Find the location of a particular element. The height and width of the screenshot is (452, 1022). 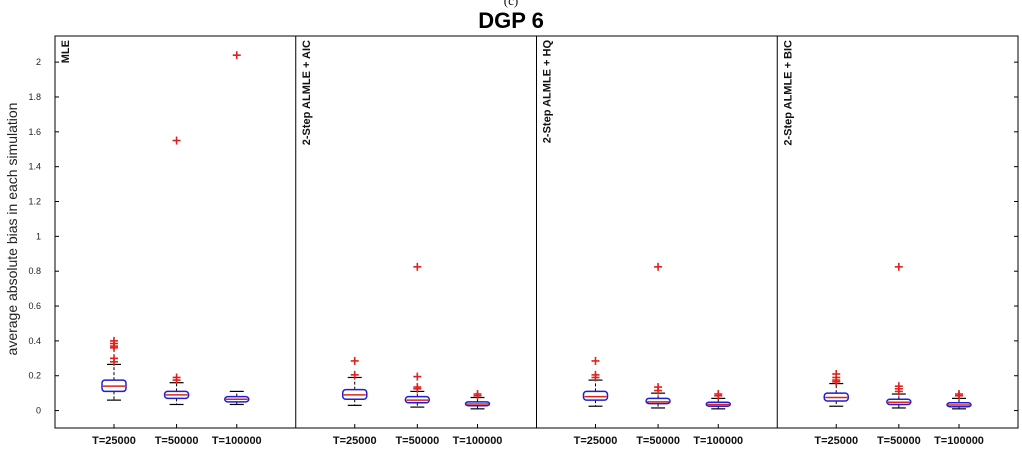

y-tick-label: 0.2 is located at coordinates (34, 376).